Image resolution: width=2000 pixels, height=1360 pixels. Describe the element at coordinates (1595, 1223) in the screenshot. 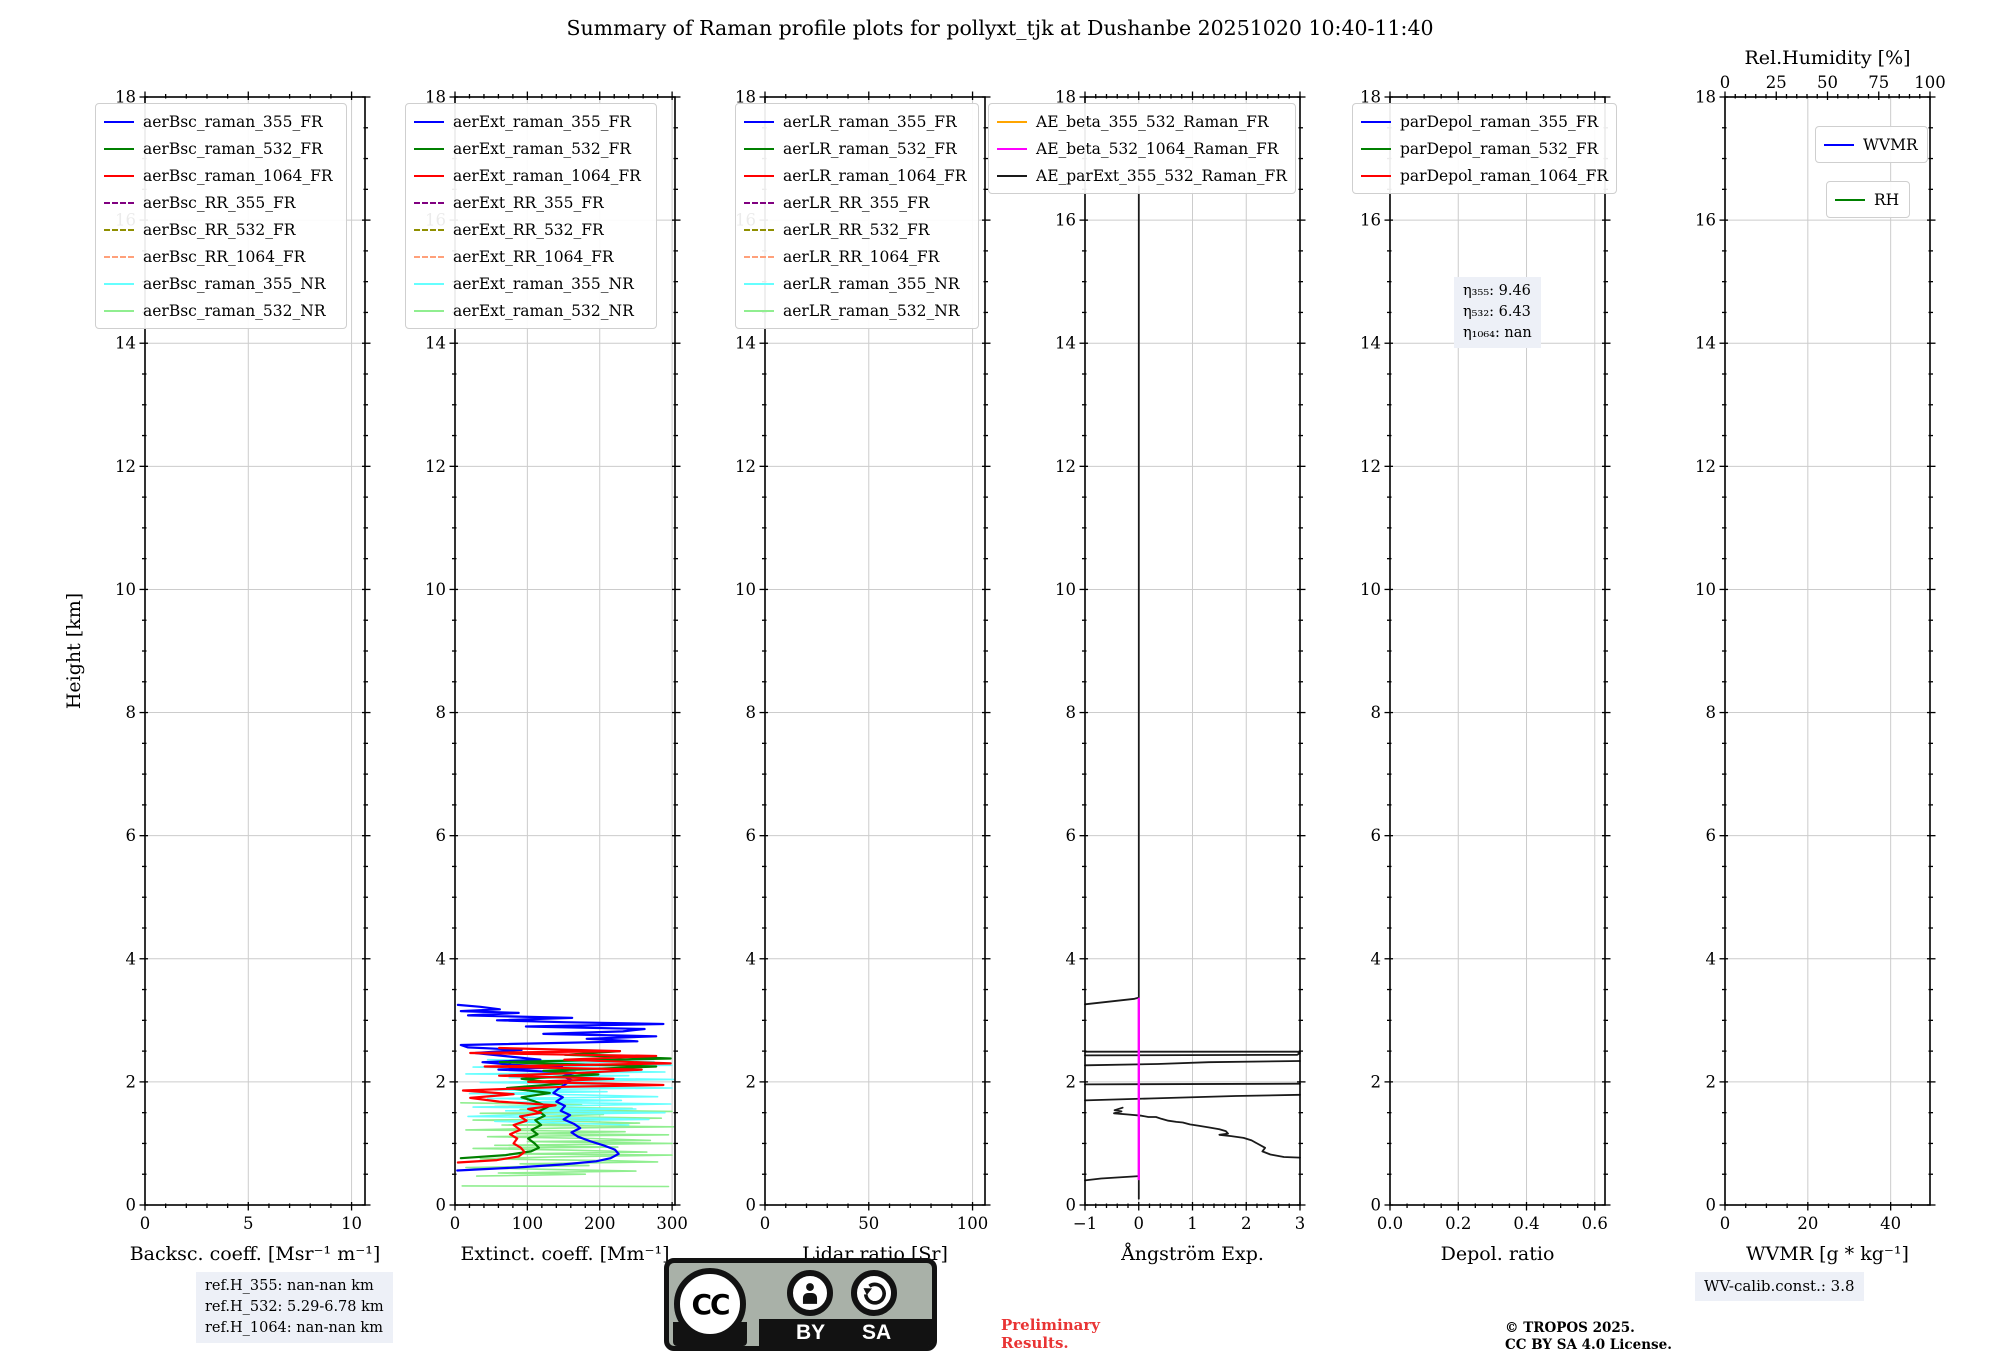

I see `svg-text: 0.6` at that location.